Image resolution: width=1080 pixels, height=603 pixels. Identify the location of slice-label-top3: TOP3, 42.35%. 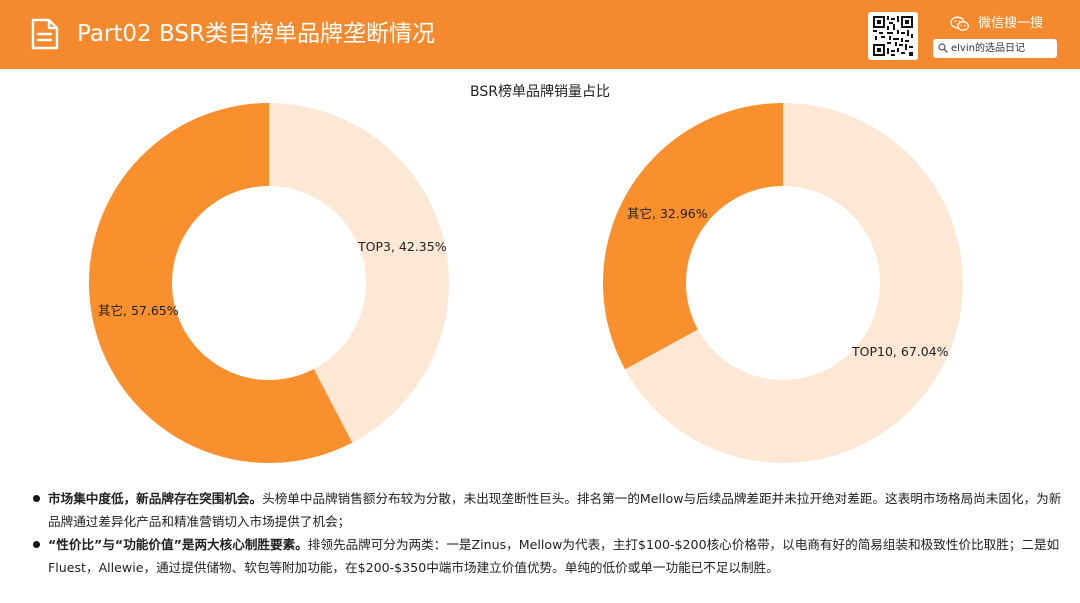
(402, 246).